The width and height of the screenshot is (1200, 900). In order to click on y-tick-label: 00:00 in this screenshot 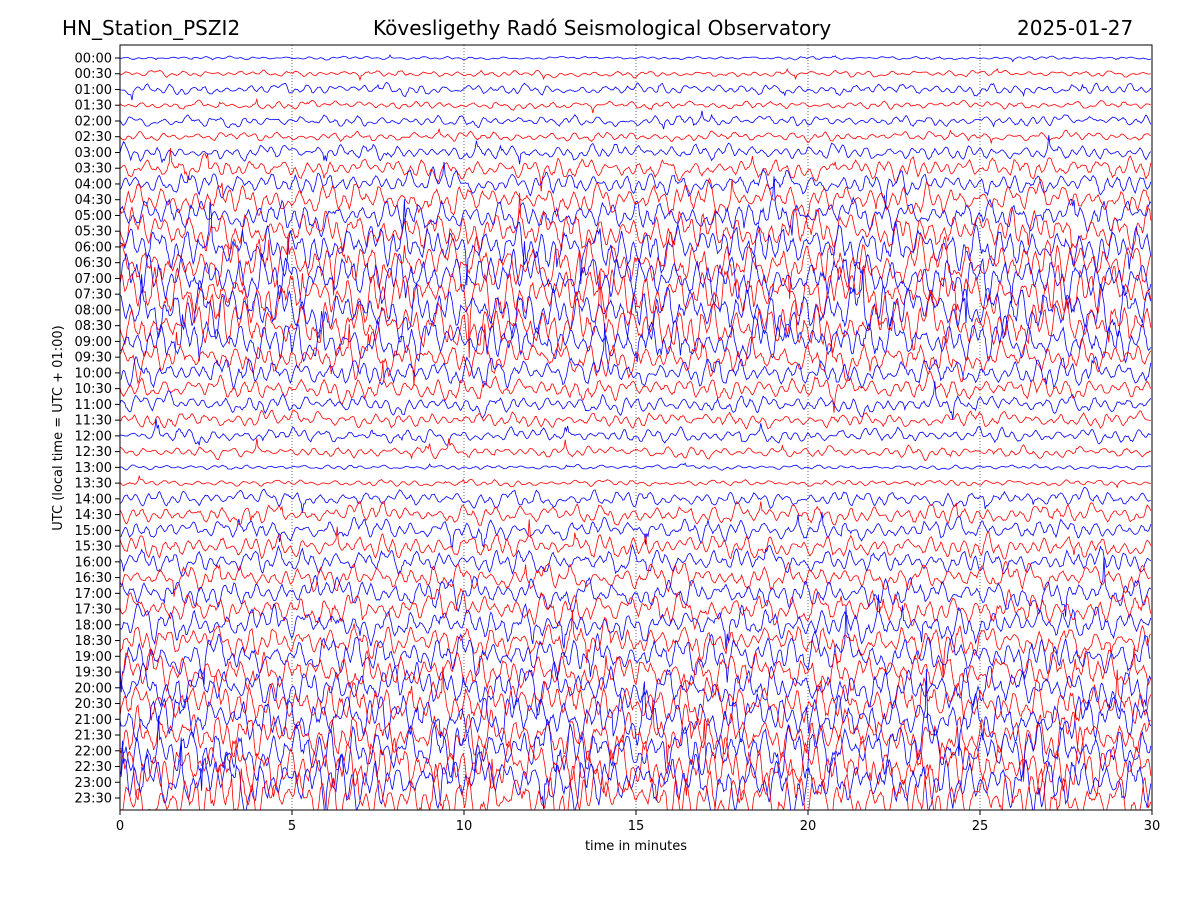, I will do `click(93, 59)`.